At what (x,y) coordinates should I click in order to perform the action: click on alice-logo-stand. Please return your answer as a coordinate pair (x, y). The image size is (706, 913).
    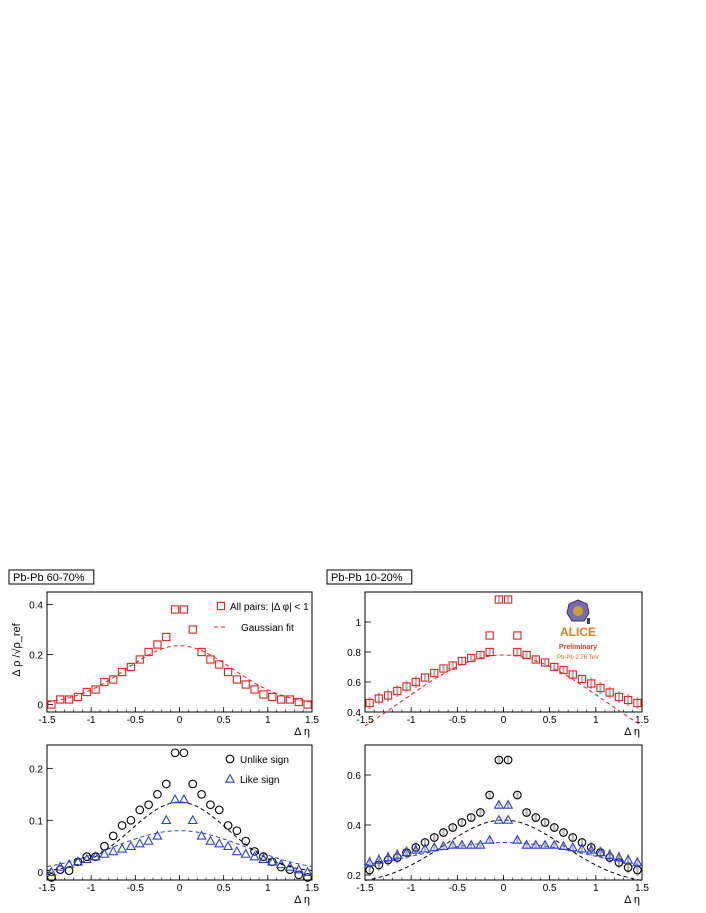
    Looking at the image, I should click on (588, 621).